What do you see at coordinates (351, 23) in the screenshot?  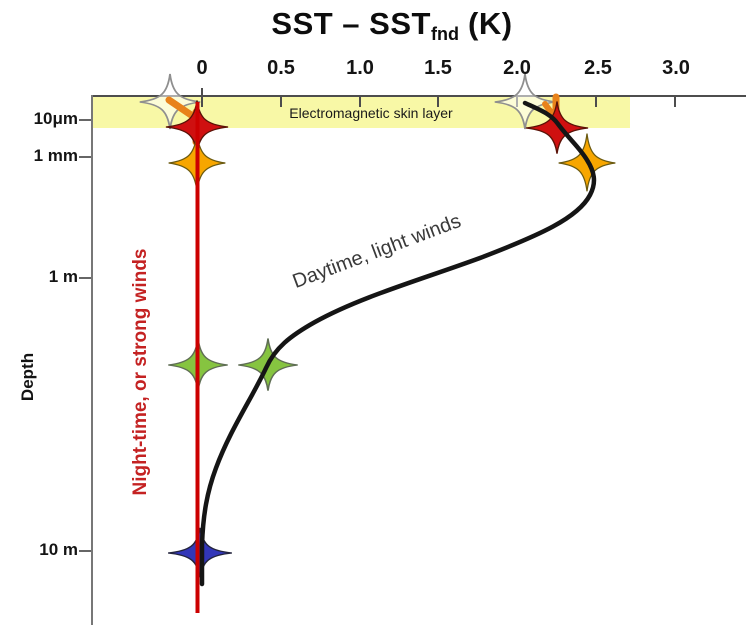 I see `chart-title-left: SST – SST` at bounding box center [351, 23].